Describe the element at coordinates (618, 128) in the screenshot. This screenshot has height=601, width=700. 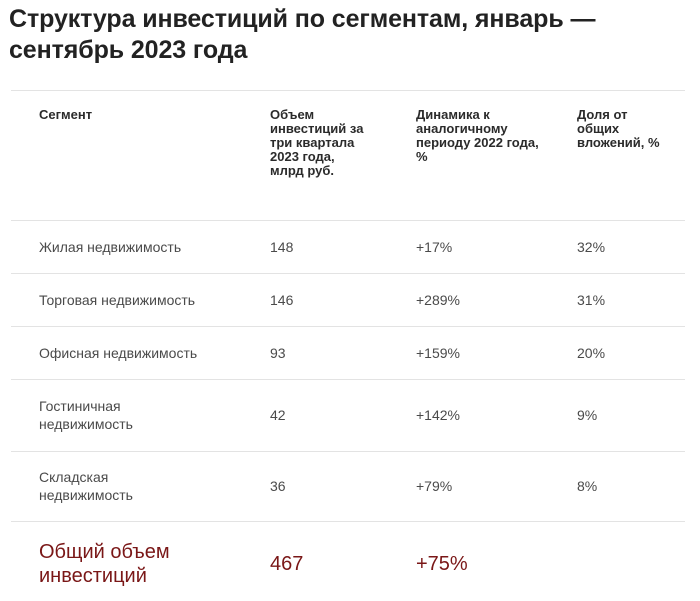
I see `header-share: Доля от общих вложений, %` at that location.